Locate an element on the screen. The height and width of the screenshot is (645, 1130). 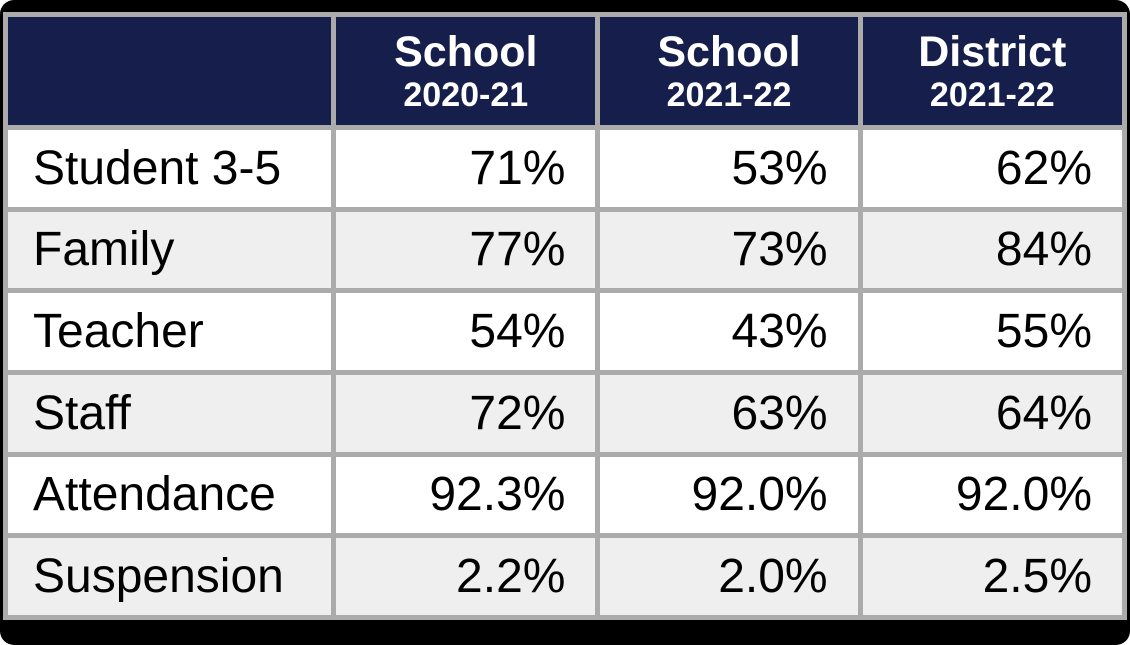
row-label: Student 3-5 is located at coordinates (170, 168).